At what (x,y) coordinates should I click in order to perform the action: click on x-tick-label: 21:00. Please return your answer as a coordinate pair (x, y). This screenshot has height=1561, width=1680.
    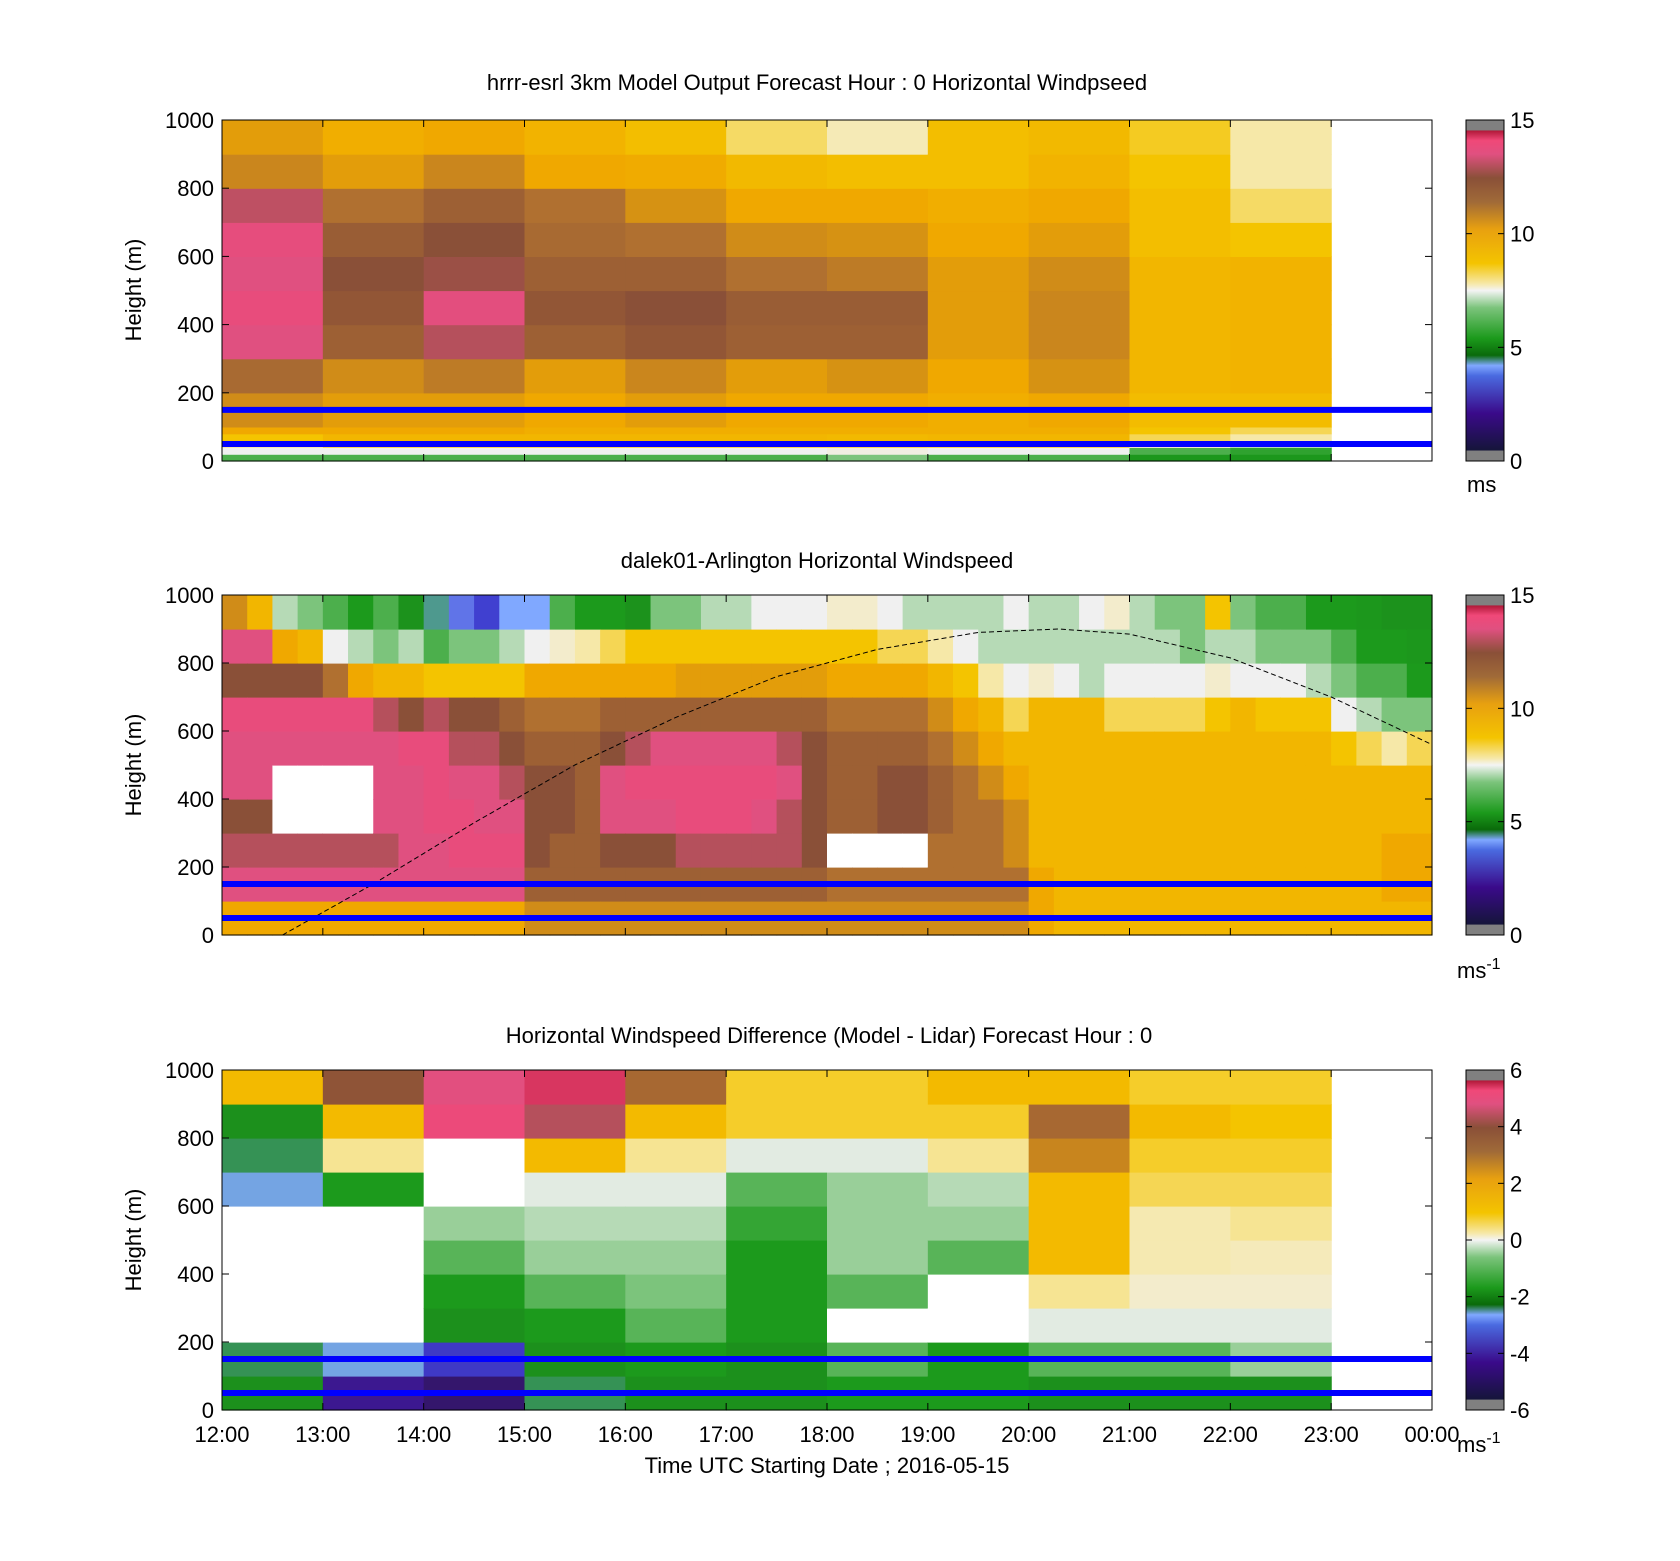
    Looking at the image, I should click on (1129, 1434).